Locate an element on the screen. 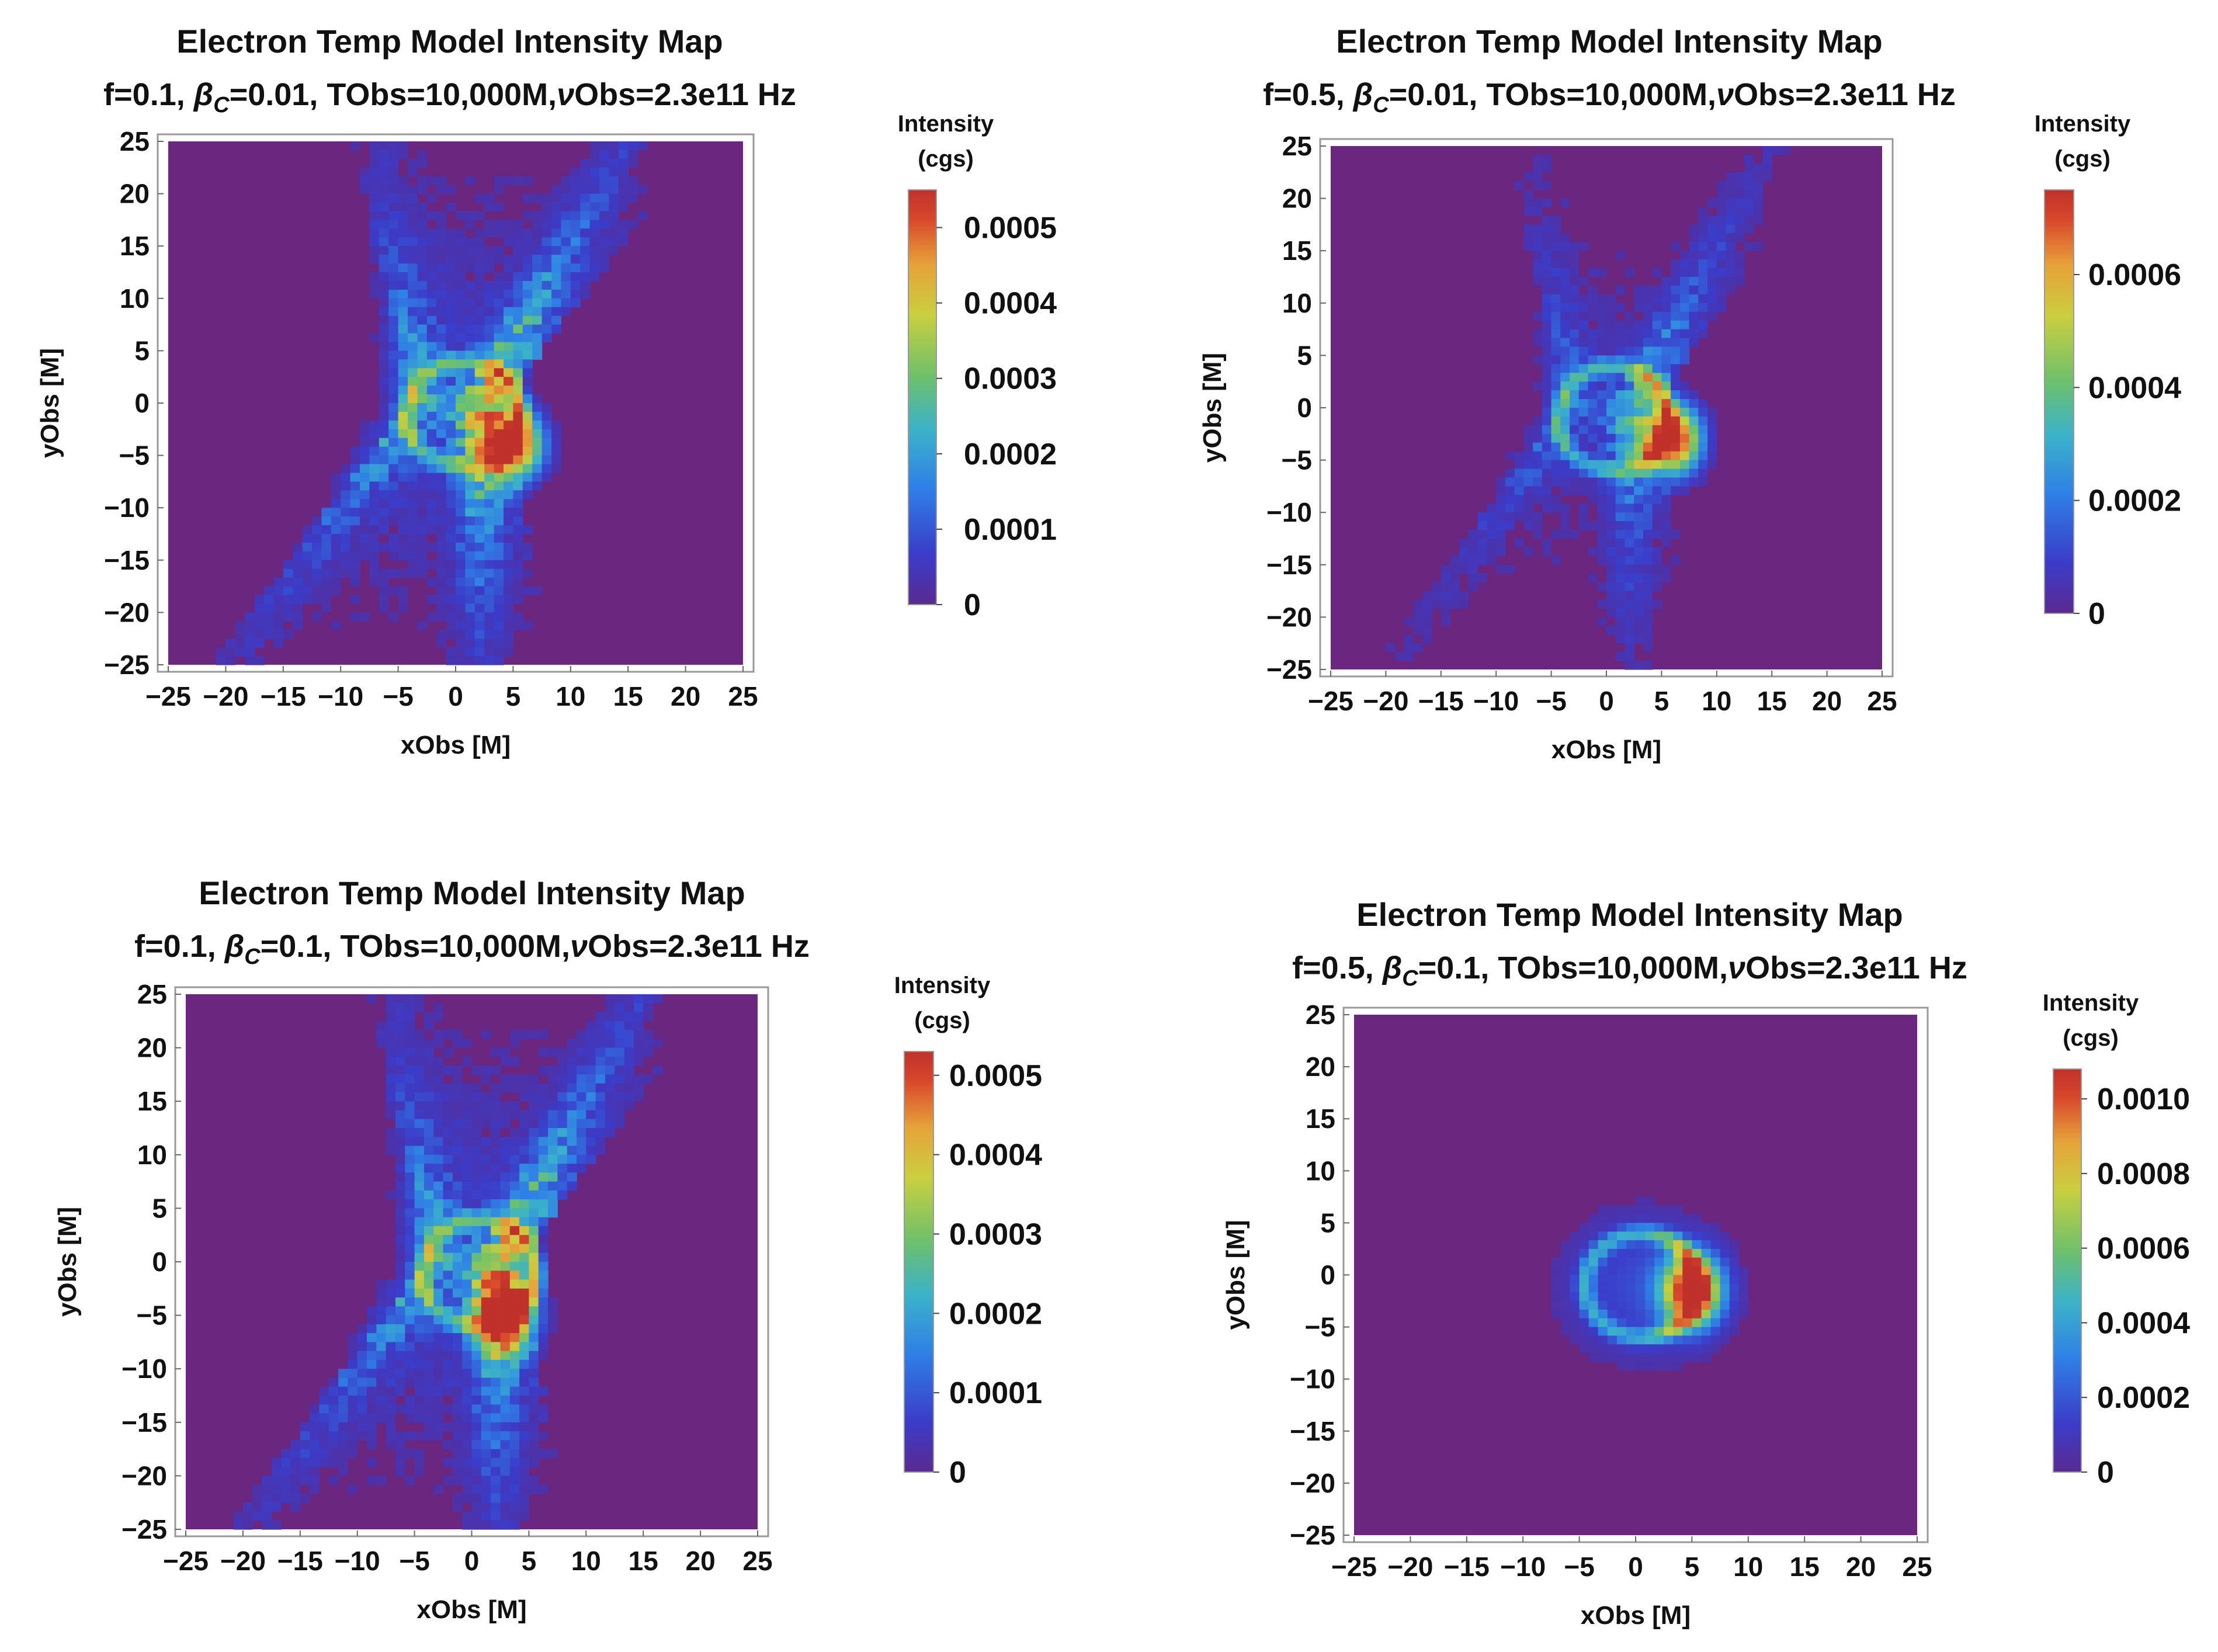  y-tick-label: 5 is located at coordinates (142, 350).